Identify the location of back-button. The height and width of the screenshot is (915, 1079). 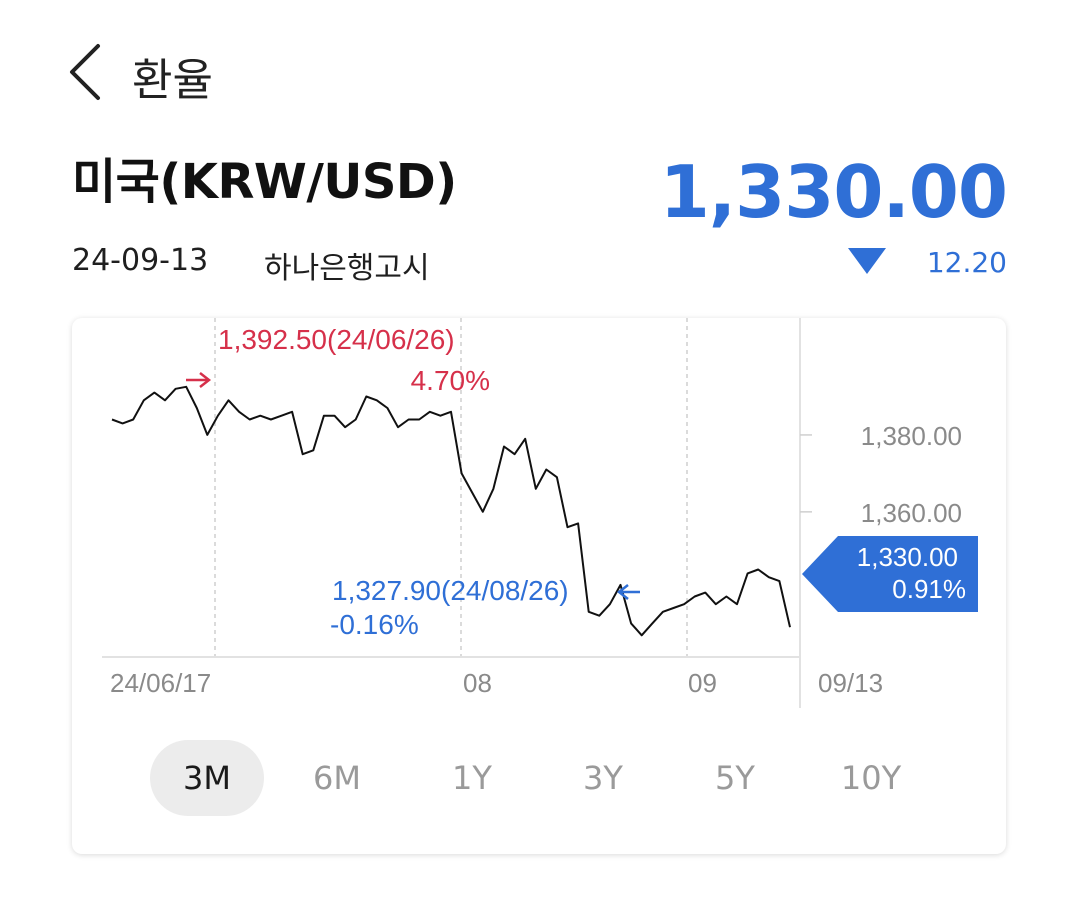
(87, 72).